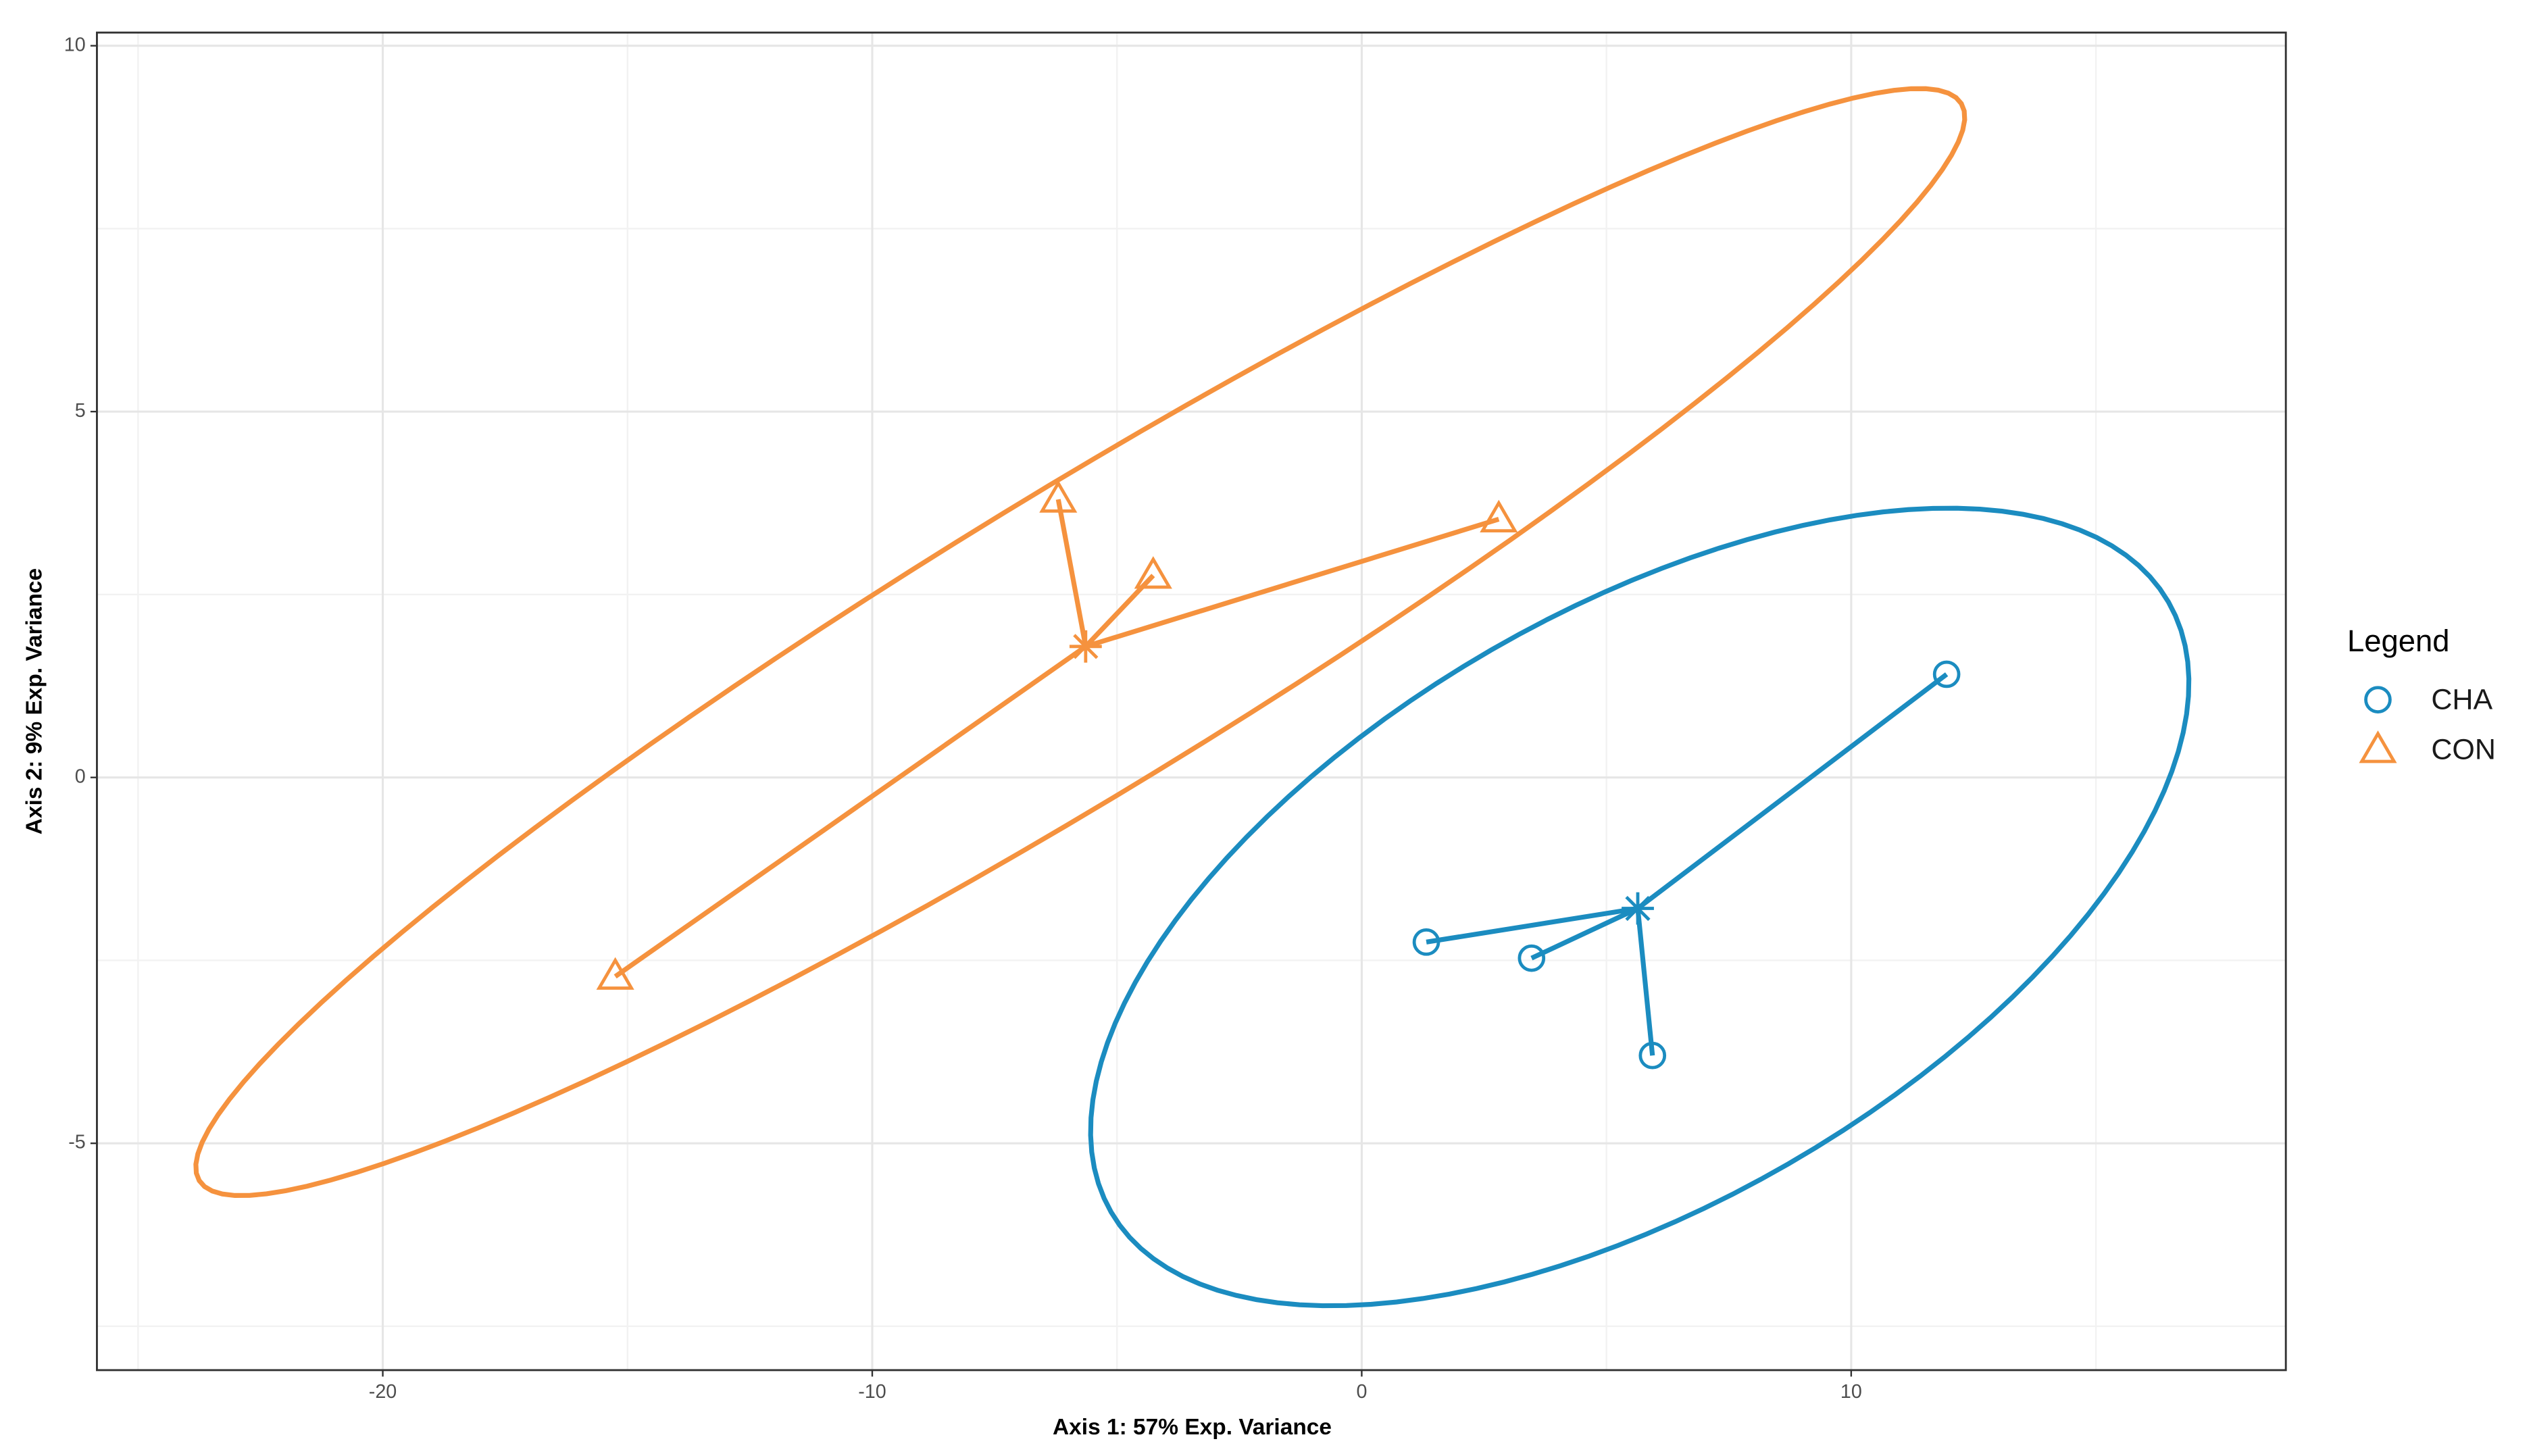 The image size is (2533, 1456). Describe the element at coordinates (77, 1142) in the screenshot. I see `y-tick-label: -5` at that location.